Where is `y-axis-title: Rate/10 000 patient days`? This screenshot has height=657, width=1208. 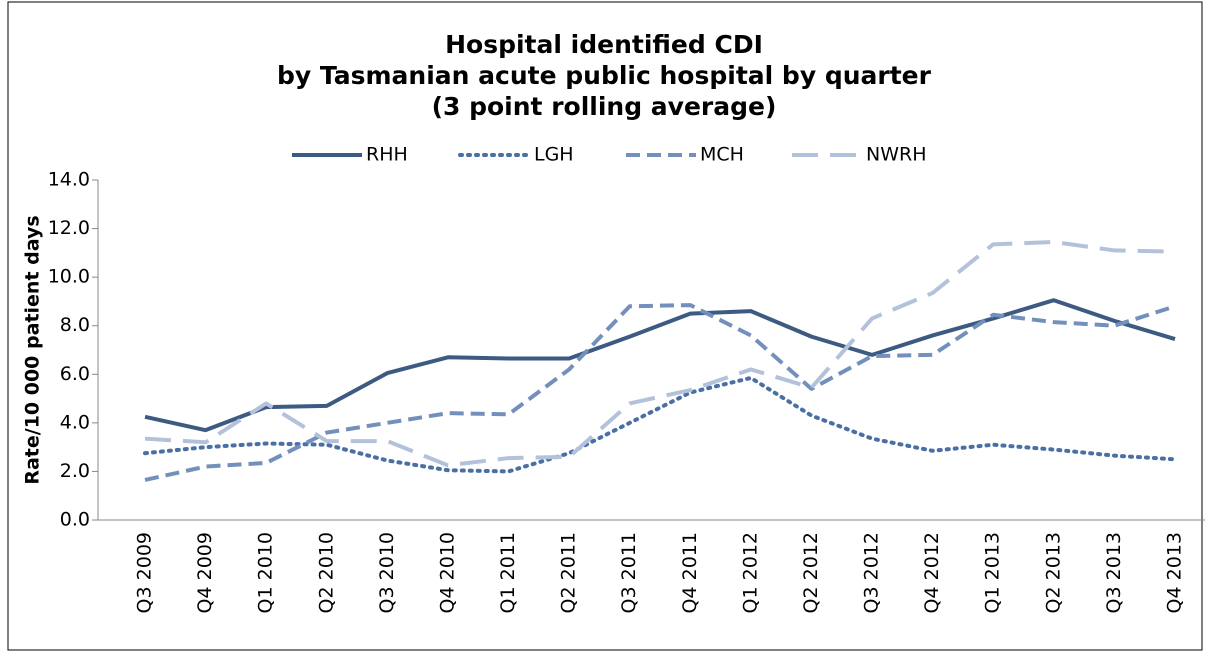
y-axis-title: Rate/10 000 patient days is located at coordinates (33, 349).